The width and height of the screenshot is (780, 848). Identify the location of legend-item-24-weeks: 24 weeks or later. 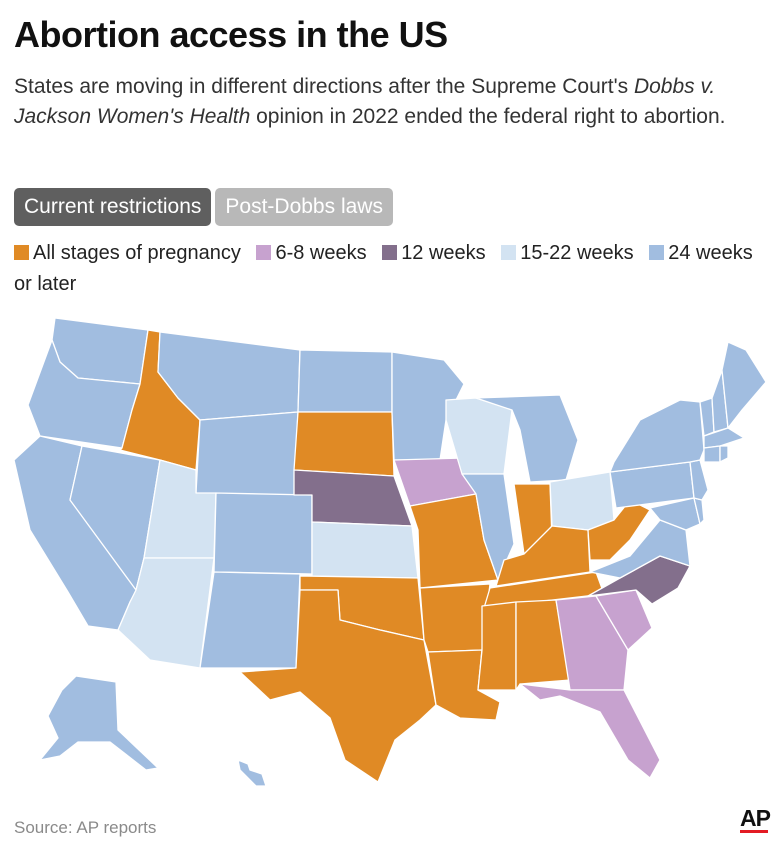
(383, 268).